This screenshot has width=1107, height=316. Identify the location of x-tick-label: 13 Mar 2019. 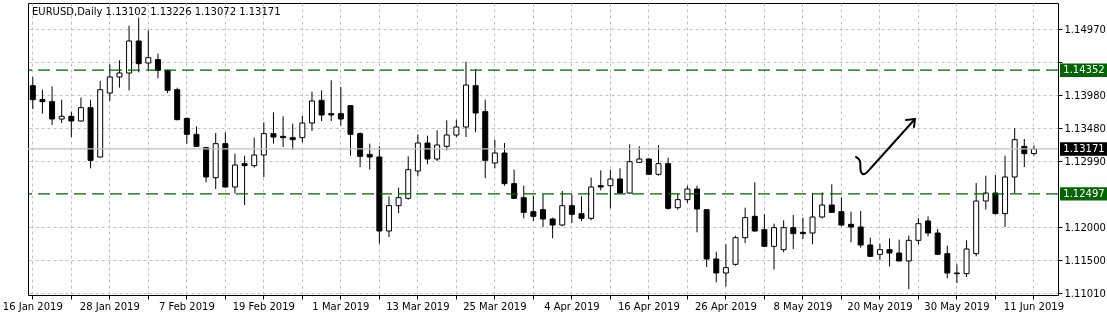
(418, 306).